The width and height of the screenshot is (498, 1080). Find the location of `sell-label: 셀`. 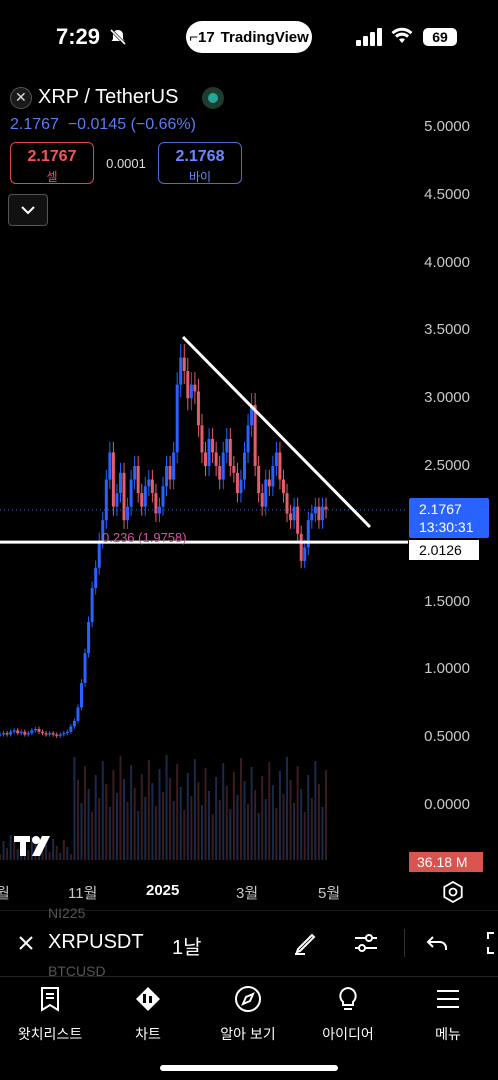

sell-label: 셀 is located at coordinates (52, 177).